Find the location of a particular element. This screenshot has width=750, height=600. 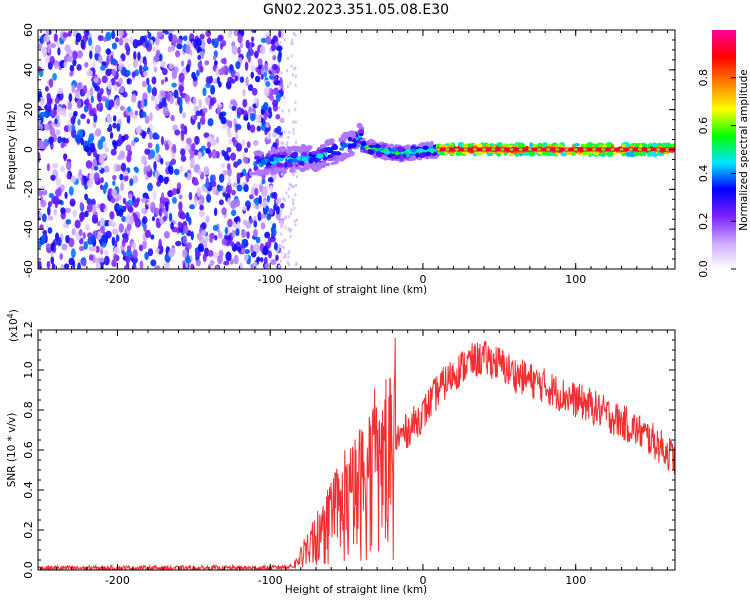

spectrogram-xtick-label: -200 is located at coordinates (117, 279).